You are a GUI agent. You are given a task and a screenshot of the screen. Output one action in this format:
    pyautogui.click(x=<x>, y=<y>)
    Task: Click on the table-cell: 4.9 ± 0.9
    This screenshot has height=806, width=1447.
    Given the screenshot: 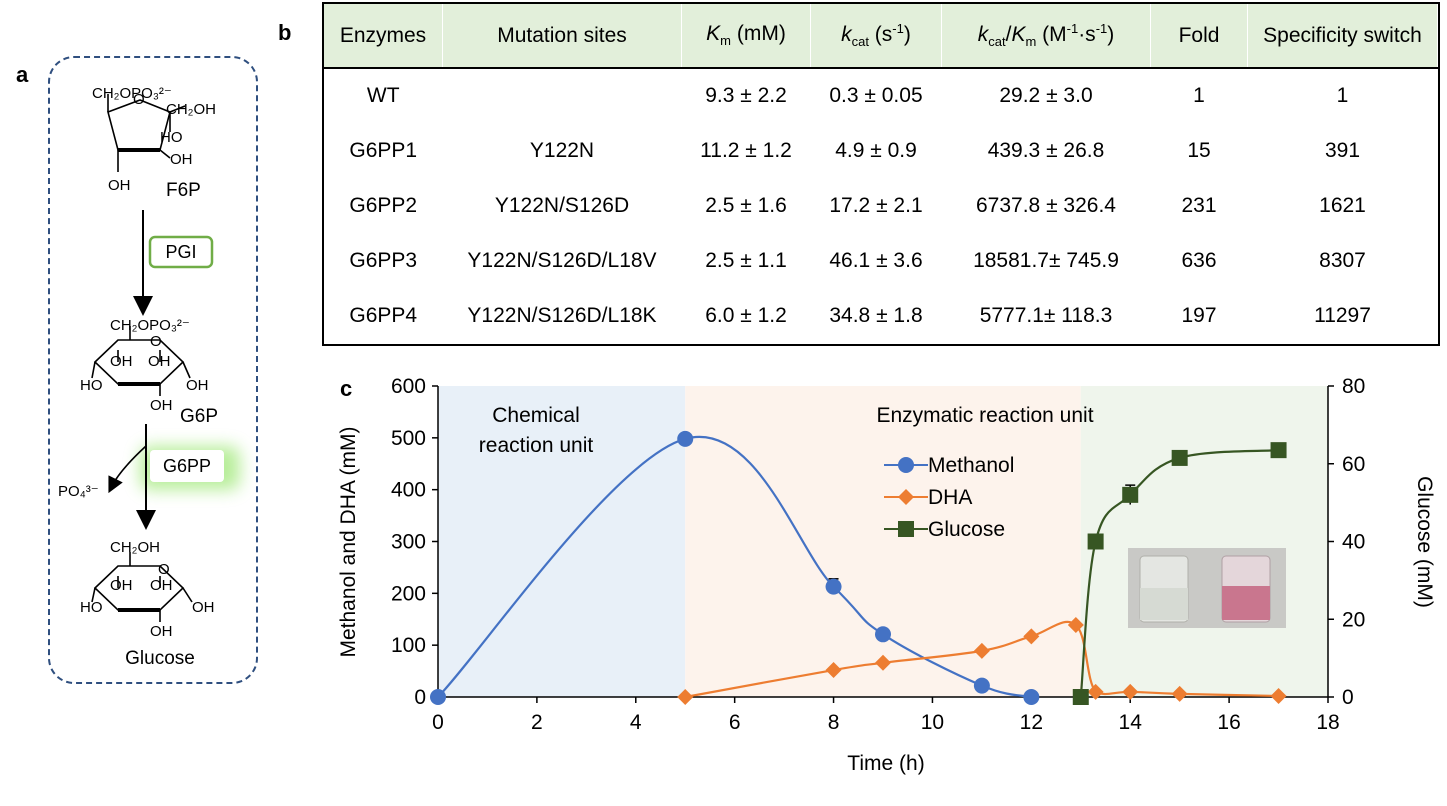 What is the action you would take?
    pyautogui.click(x=876, y=150)
    